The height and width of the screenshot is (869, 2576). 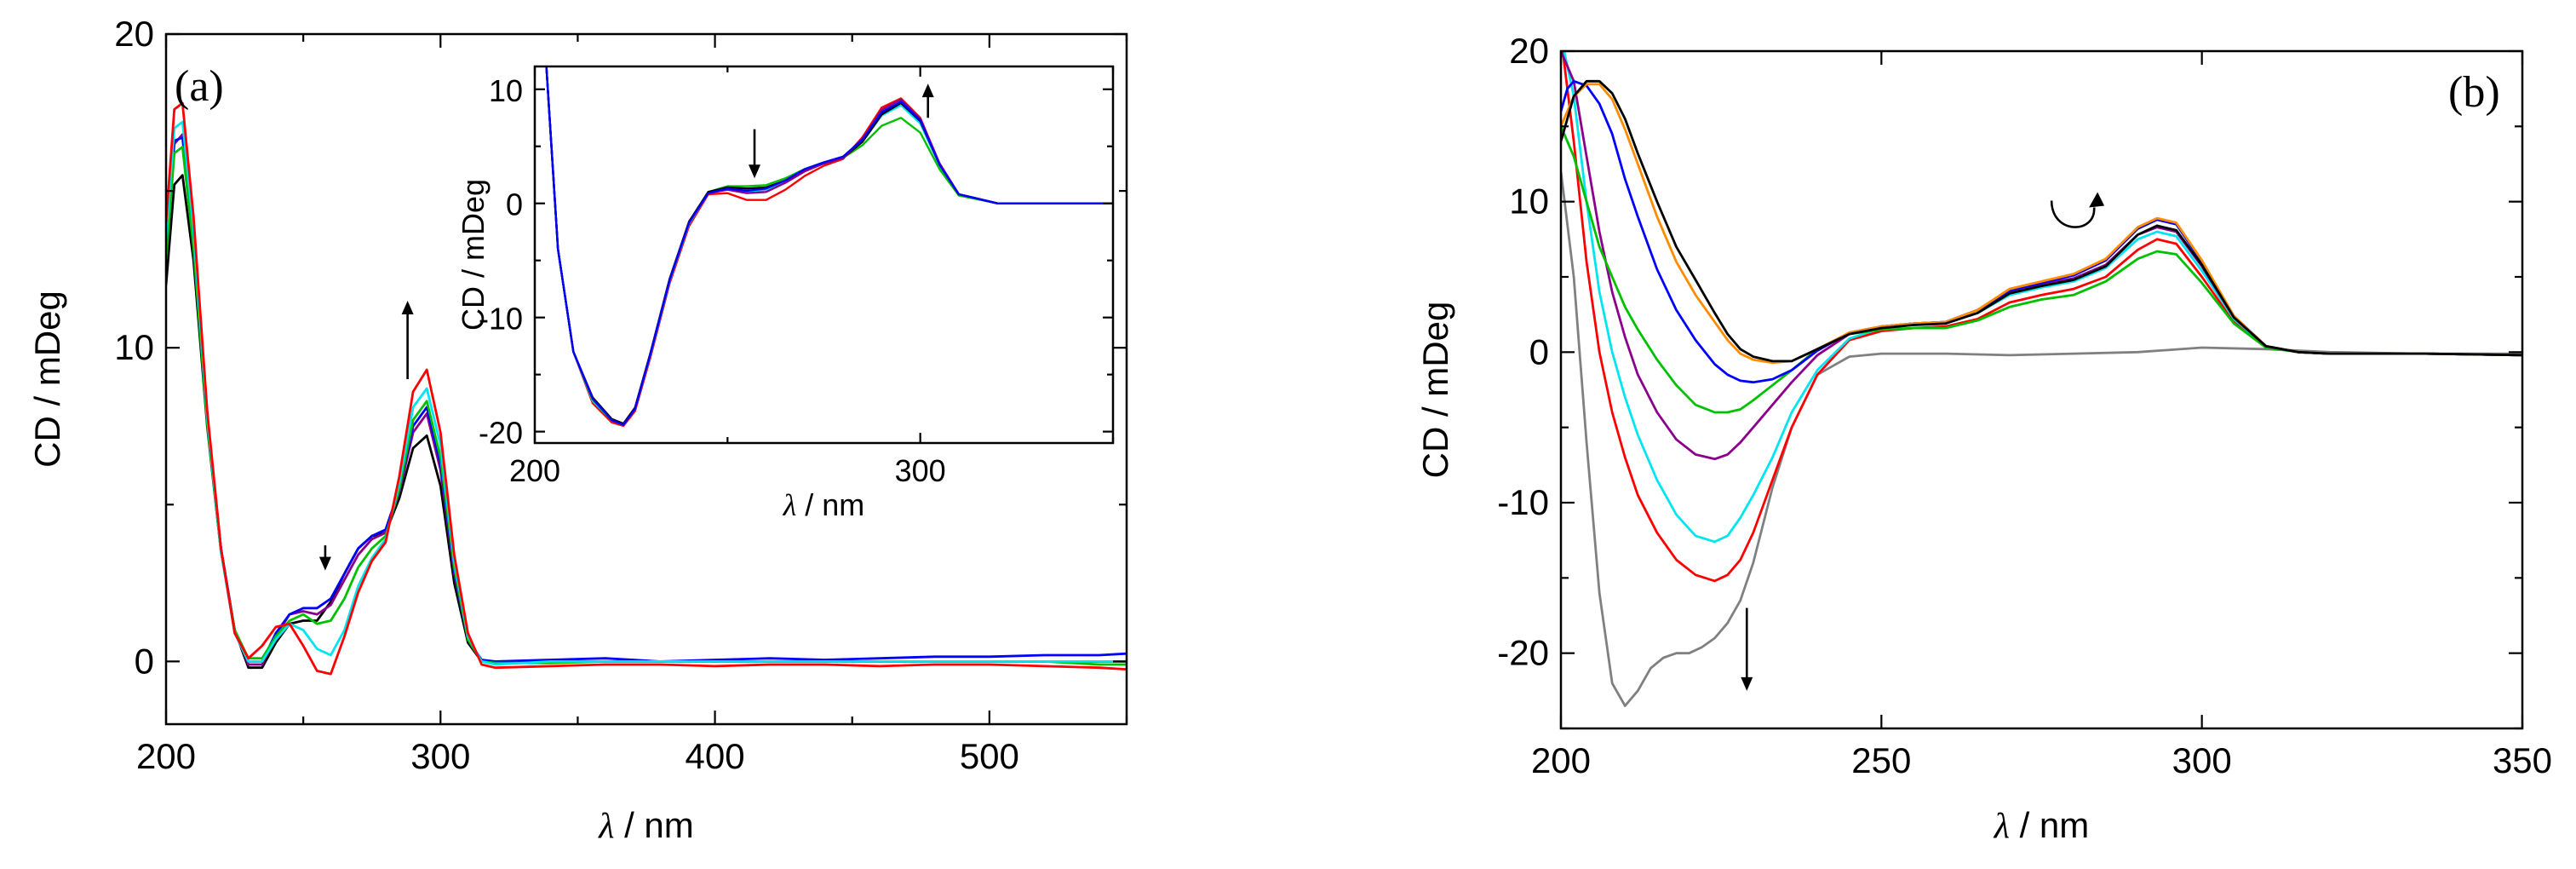 I want to click on panel-label: (a), so click(x=199, y=86).